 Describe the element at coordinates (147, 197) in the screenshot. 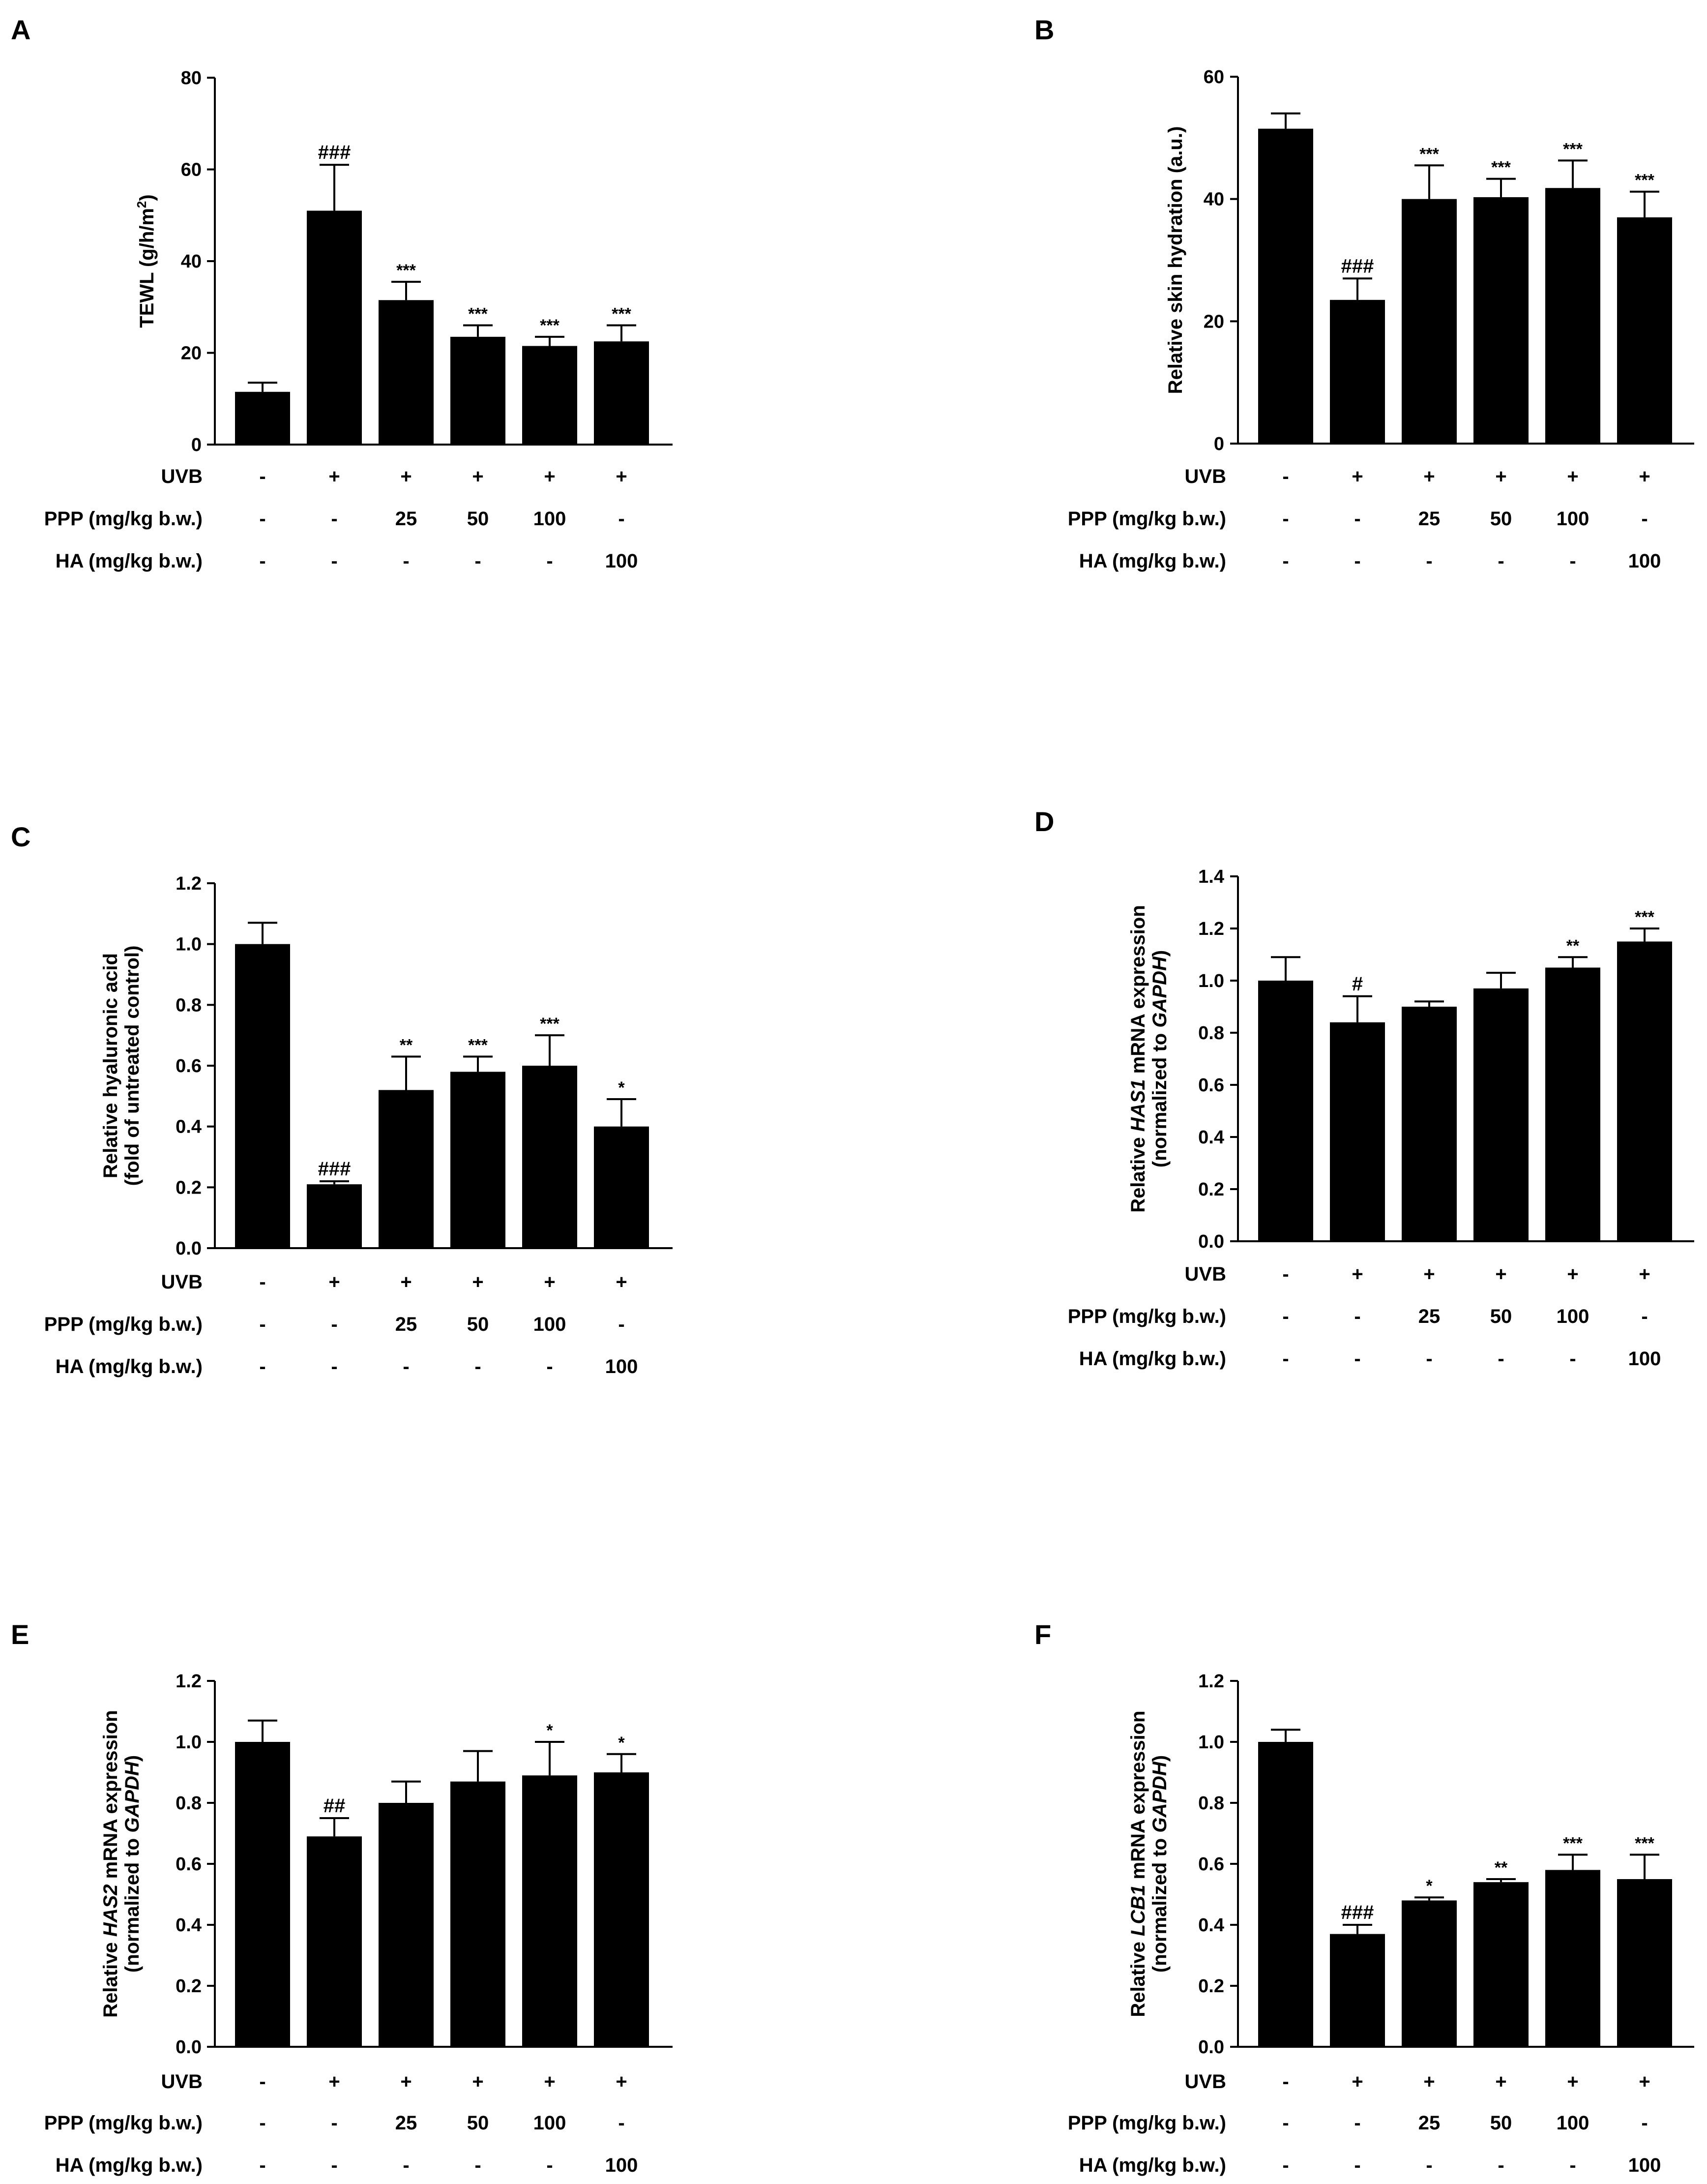

I see `y-axis-label-part: )` at that location.